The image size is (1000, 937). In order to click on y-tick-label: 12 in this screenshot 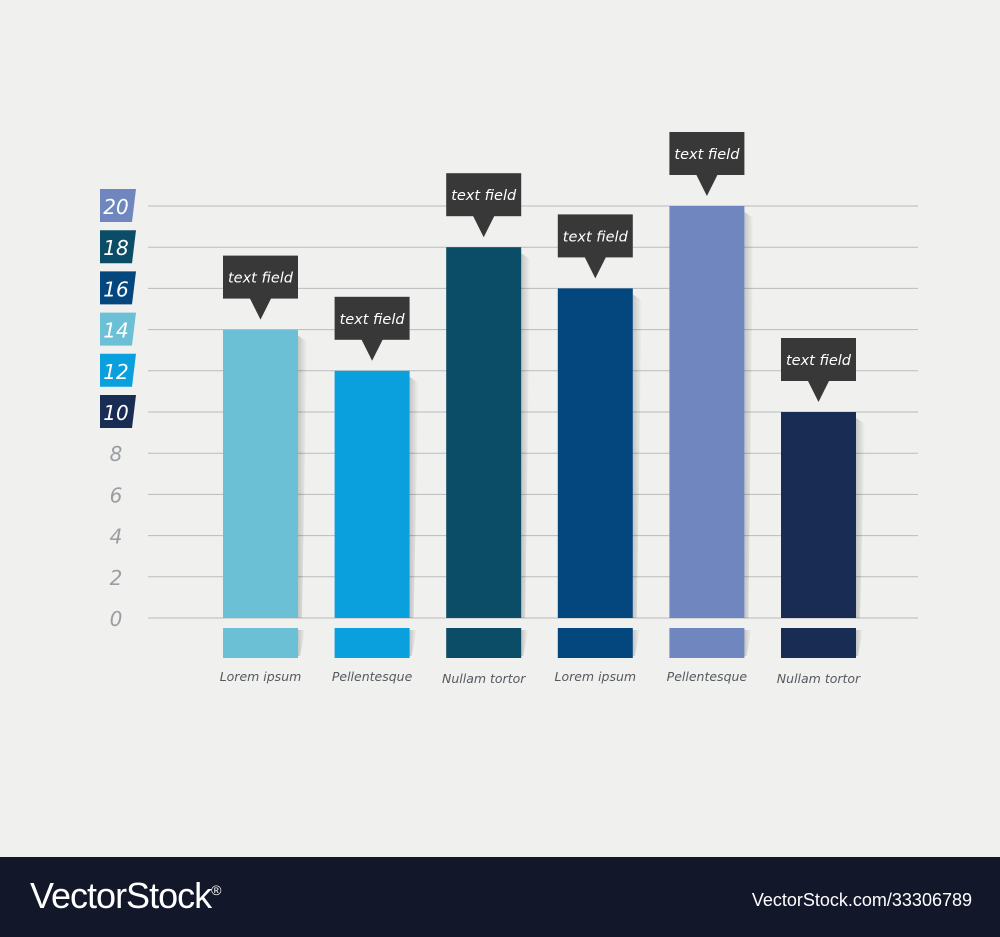, I will do `click(115, 372)`.